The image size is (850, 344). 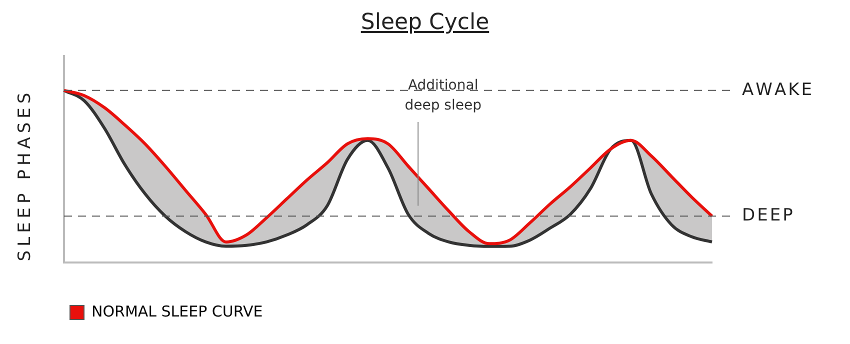 What do you see at coordinates (25, 175) in the screenshot?
I see `y-axis-title: SLEEP PHASES` at bounding box center [25, 175].